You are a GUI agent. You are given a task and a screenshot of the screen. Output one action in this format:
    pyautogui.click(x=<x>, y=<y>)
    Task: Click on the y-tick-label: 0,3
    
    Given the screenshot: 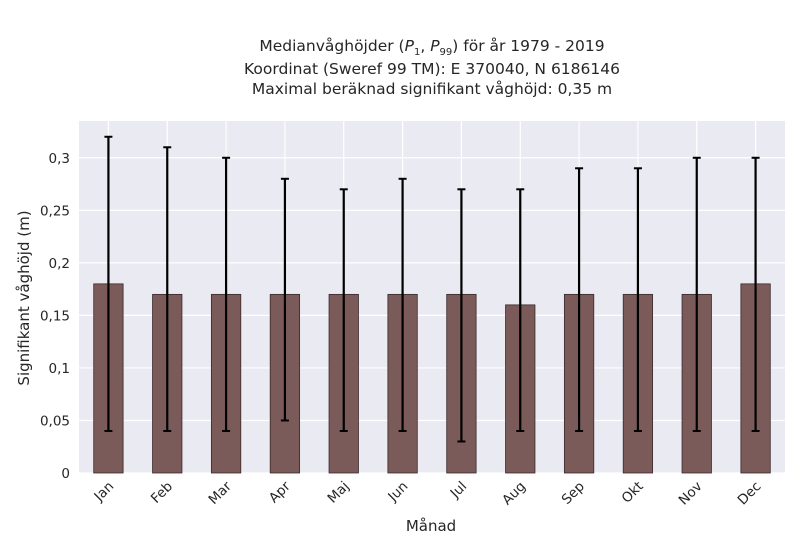 What is the action you would take?
    pyautogui.click(x=59, y=159)
    